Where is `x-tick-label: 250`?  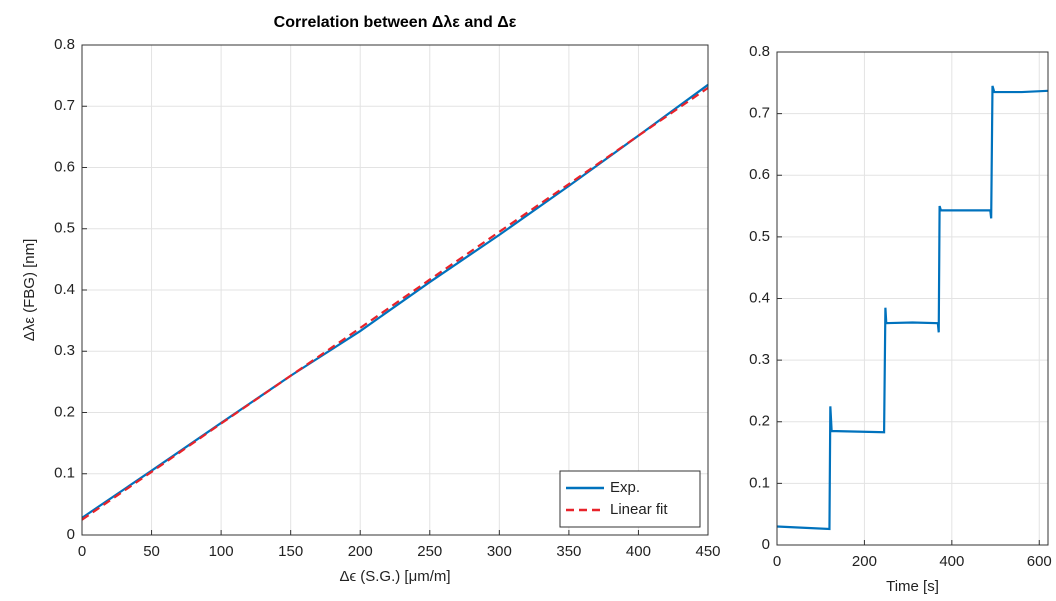
x-tick-label: 250 is located at coordinates (429, 551).